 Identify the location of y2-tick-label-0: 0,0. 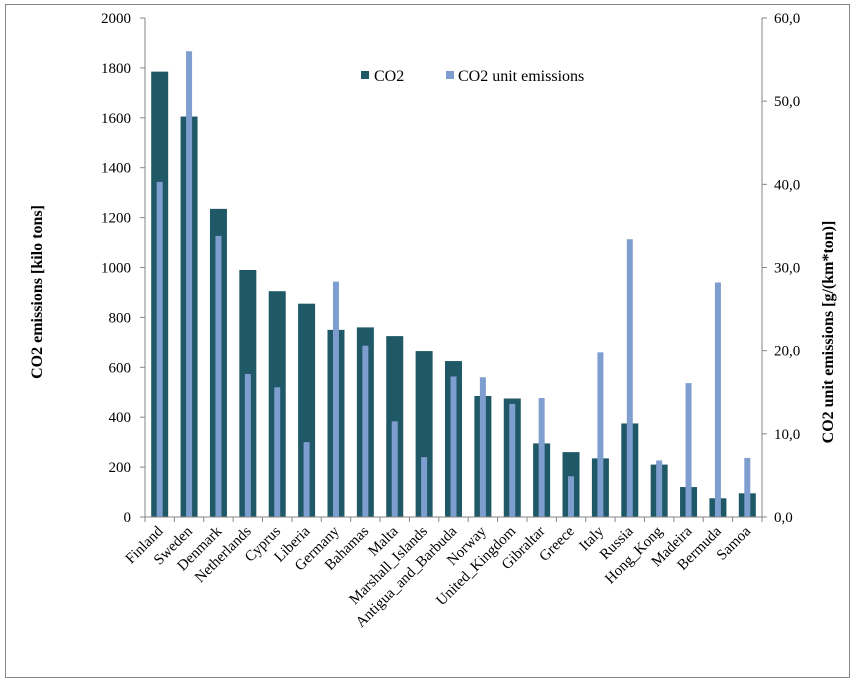
(783, 518).